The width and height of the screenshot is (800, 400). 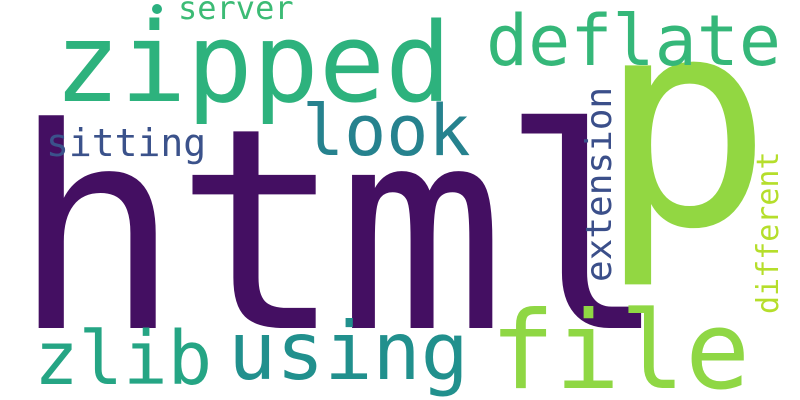 What do you see at coordinates (126, 143) in the screenshot?
I see `word-sitting: sitting` at bounding box center [126, 143].